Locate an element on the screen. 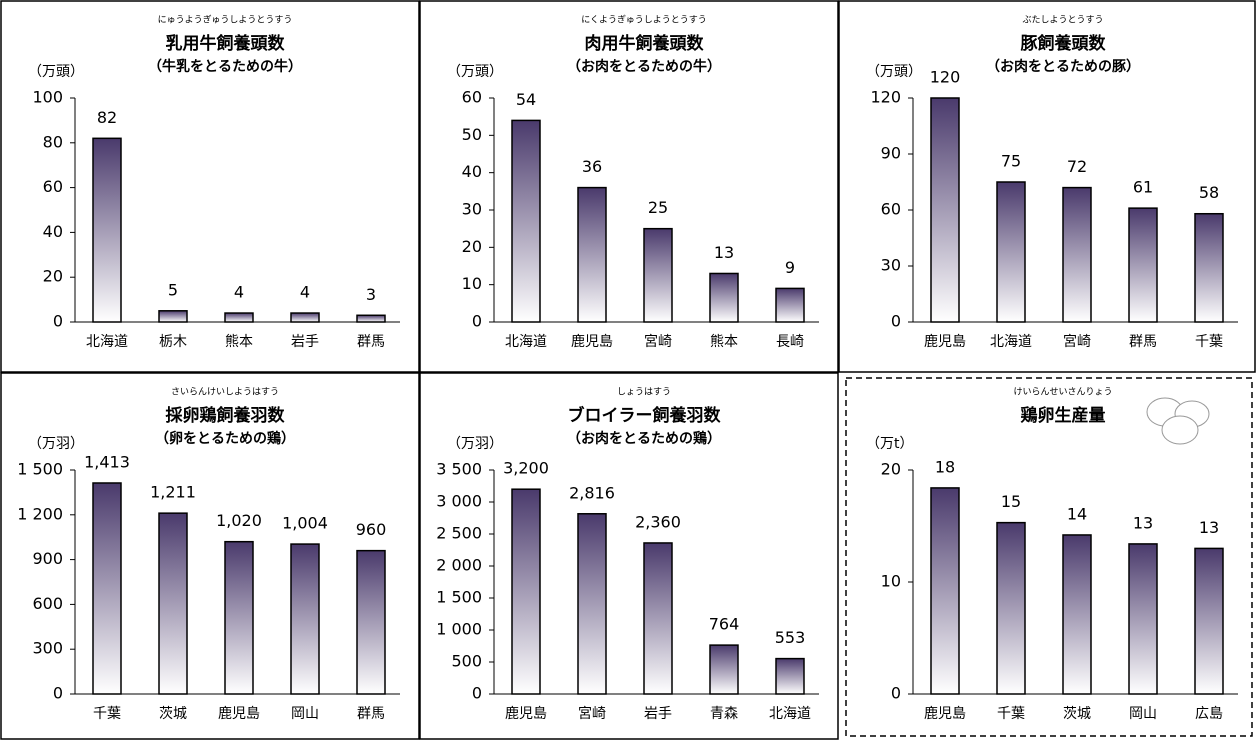 This screenshot has width=1256, height=740. data-label: 3 is located at coordinates (371, 294).